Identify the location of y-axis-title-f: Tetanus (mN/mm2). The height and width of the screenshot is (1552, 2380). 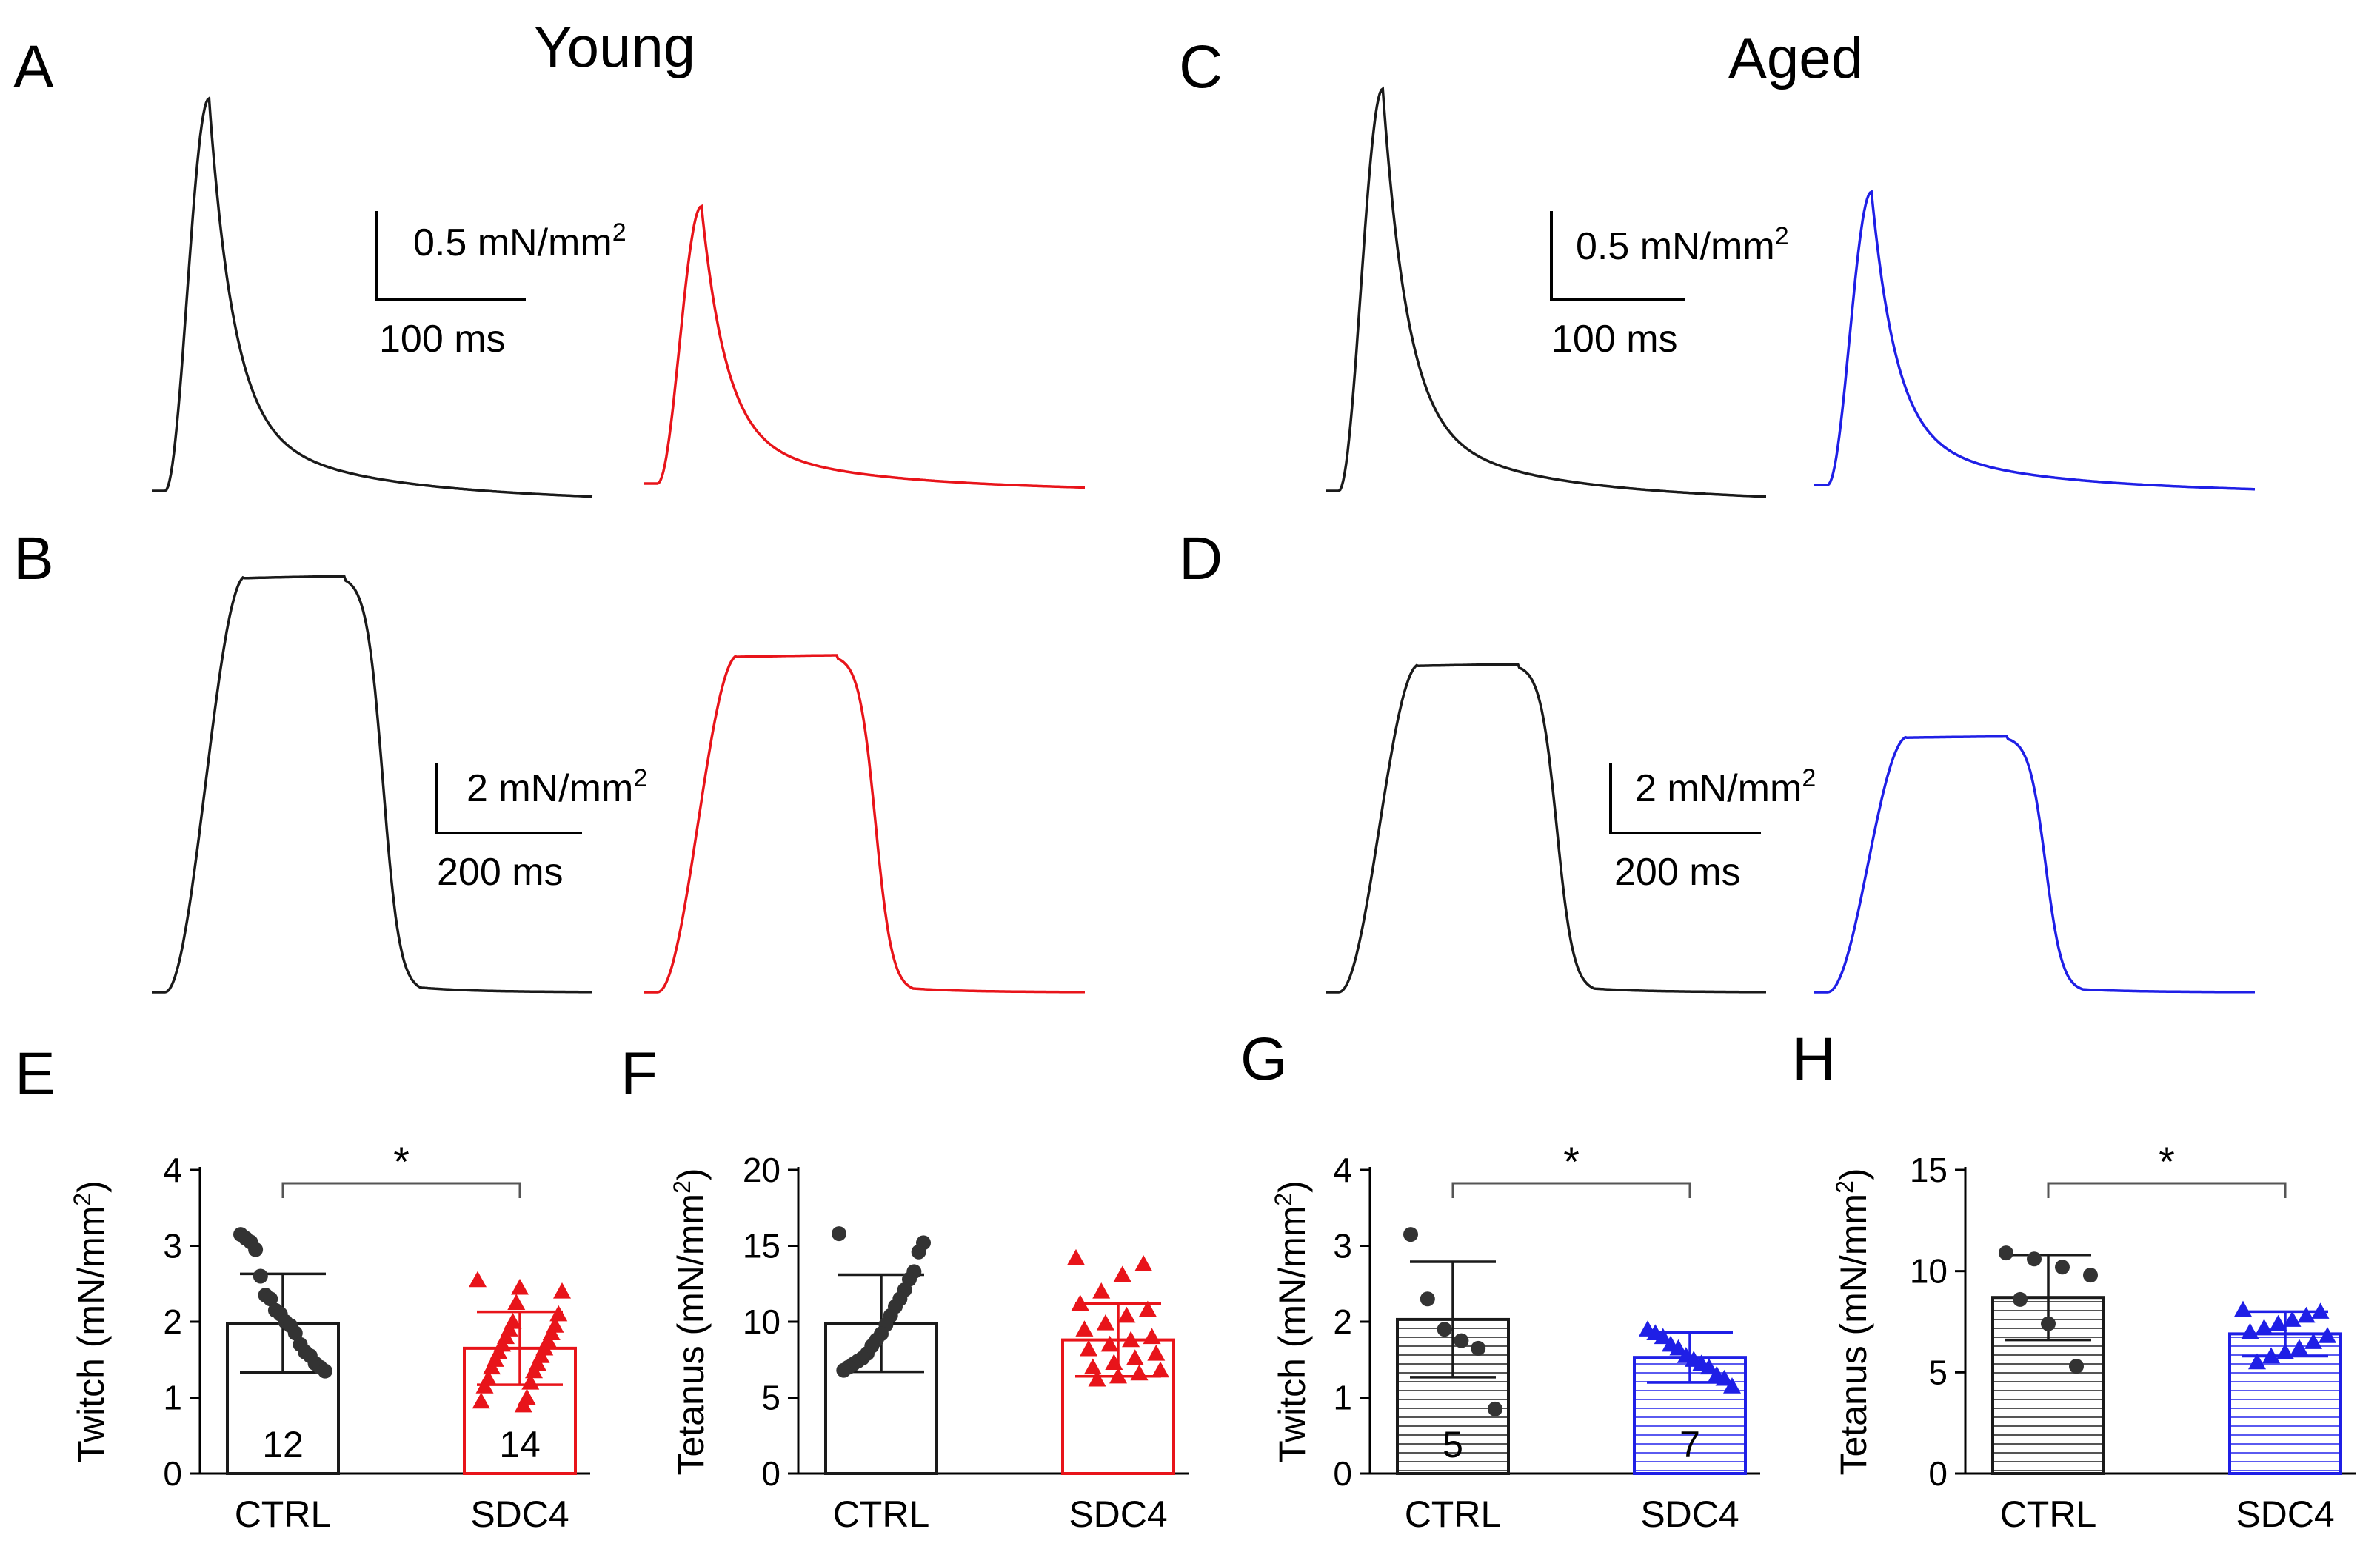
(690, 1321).